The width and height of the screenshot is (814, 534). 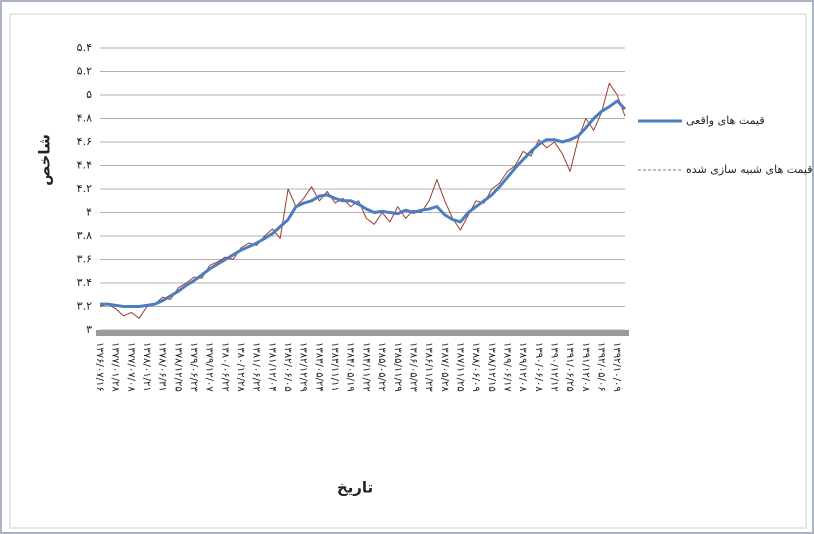 What do you see at coordinates (444, 367) in the screenshot?
I see `x-tick-label: ۱۳۸۷/۰۵/۲۸` at bounding box center [444, 367].